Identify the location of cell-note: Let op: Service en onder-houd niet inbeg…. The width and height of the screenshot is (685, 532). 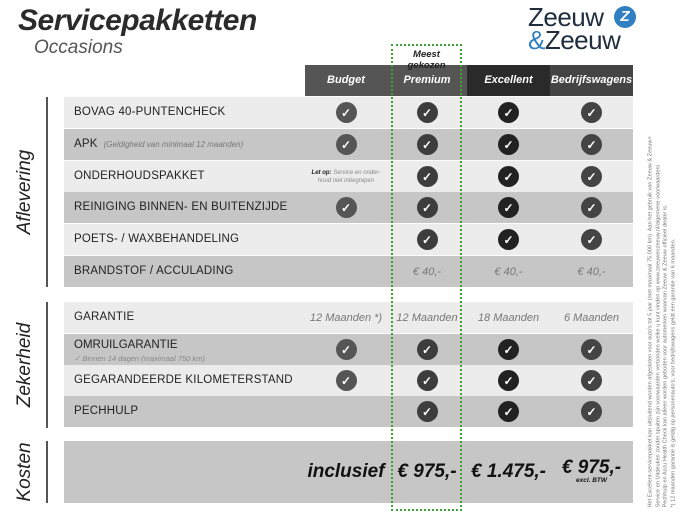
(346, 176).